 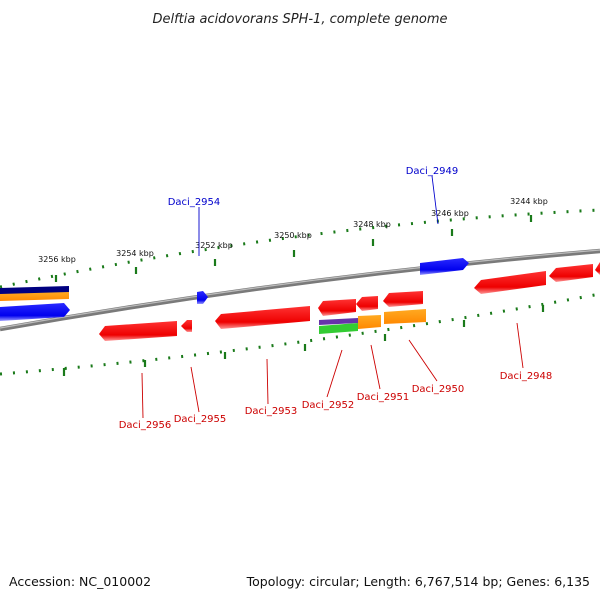 What do you see at coordinates (328, 405) in the screenshot?
I see `gene-label-reverse: Daci_2952` at bounding box center [328, 405].